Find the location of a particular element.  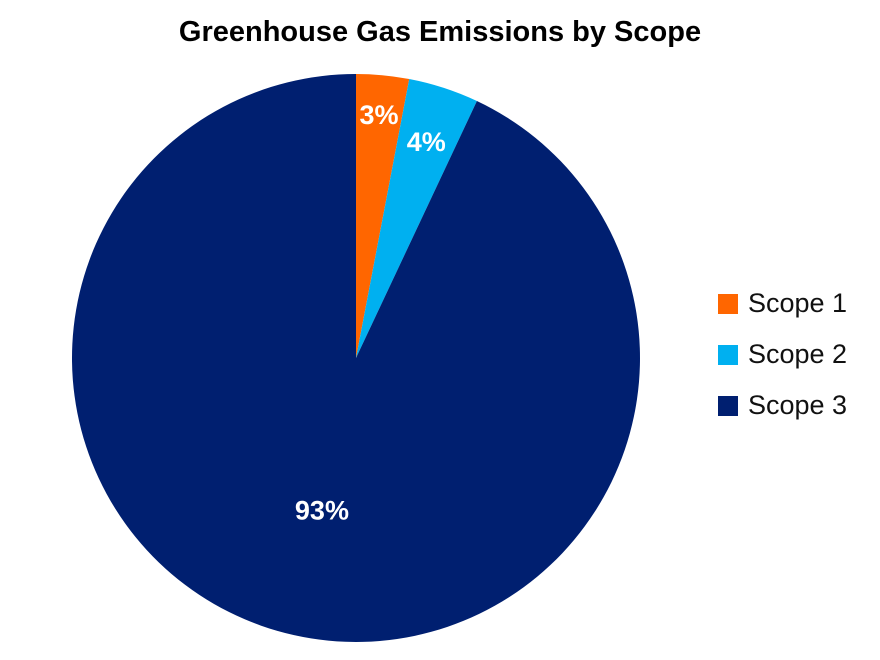

slice-label-scope-2: 4% is located at coordinates (426, 142).